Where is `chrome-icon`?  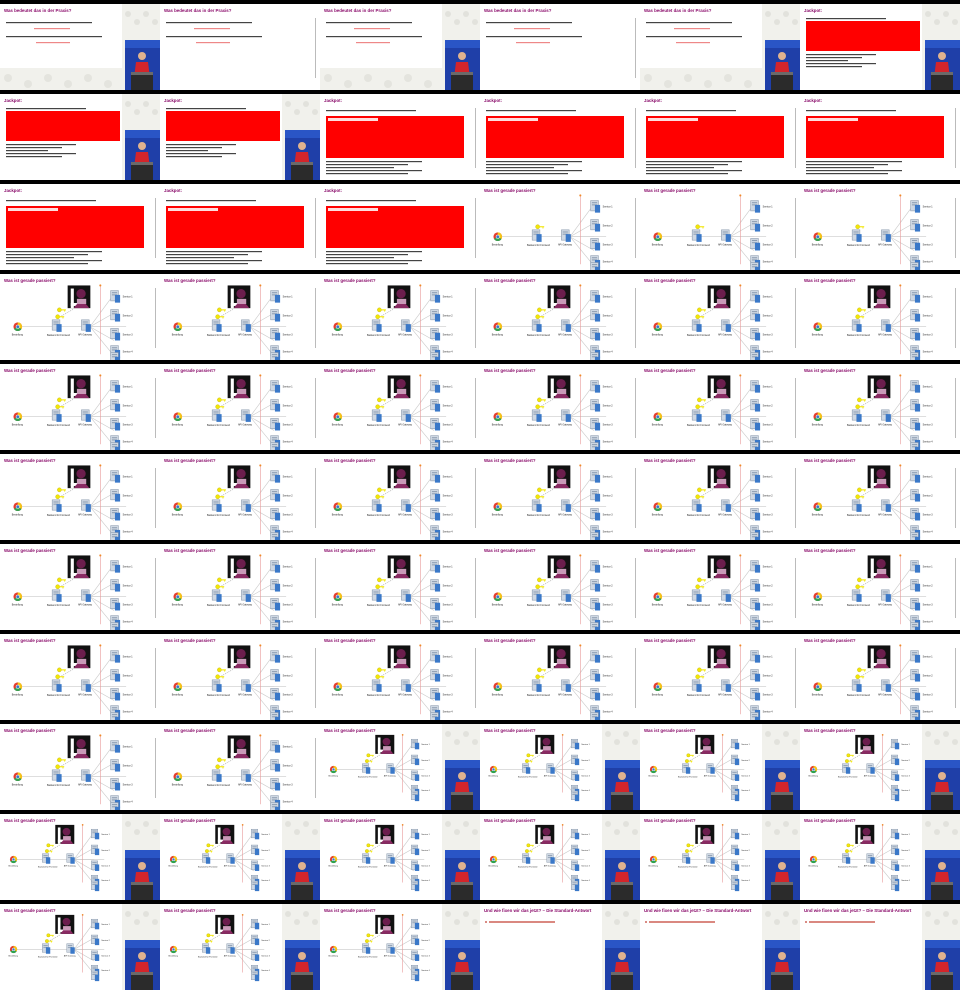
chrome-icon is located at coordinates (333, 949).